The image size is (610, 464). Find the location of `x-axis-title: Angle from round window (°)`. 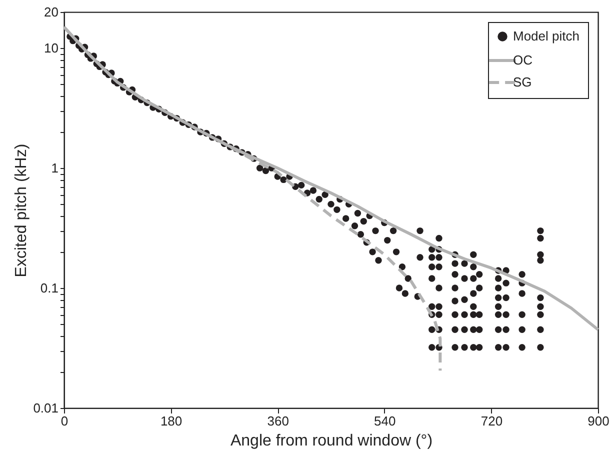

x-axis-title: Angle from round window (°) is located at coordinates (331, 441).